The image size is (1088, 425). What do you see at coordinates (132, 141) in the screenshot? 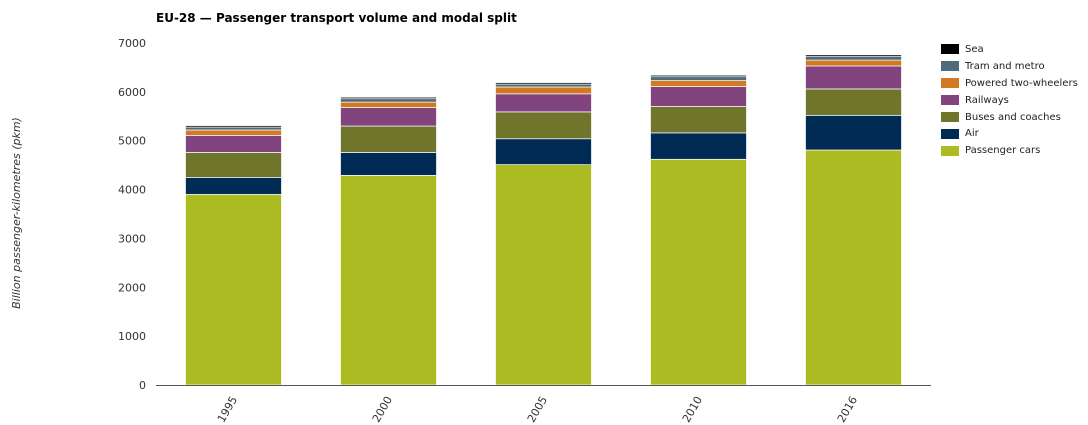
I see `y-tick-label: 5000` at bounding box center [132, 141].